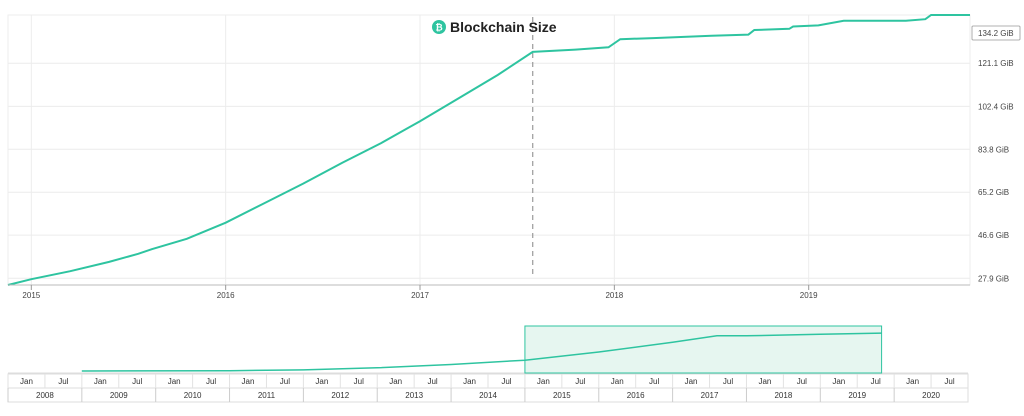  I want to click on year-label: 2019, so click(857, 395).